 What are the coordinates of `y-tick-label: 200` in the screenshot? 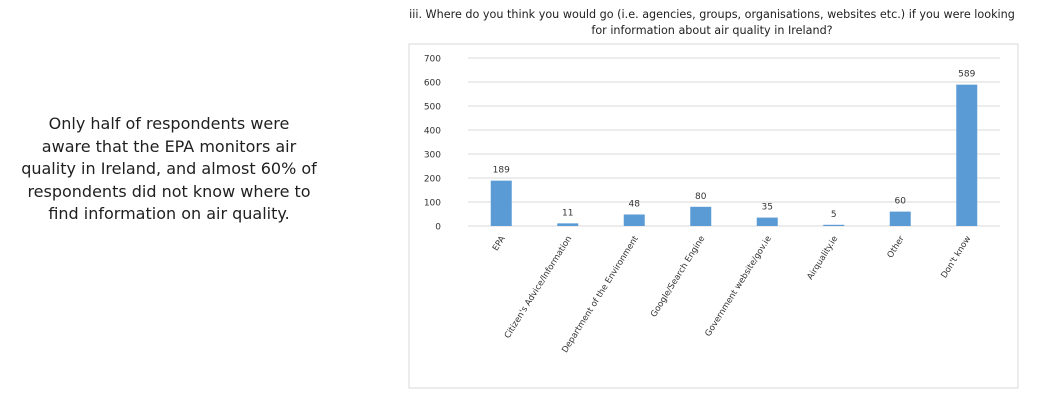 It's located at (432, 180).